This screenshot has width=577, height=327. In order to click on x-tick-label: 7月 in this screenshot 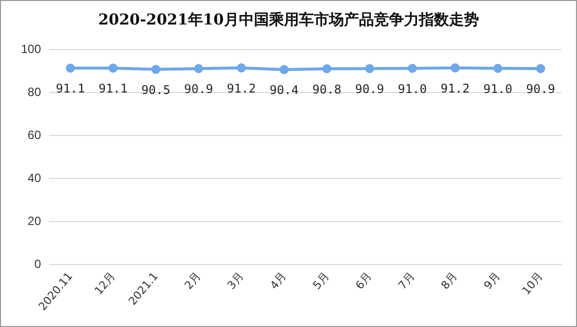, I will do `click(407, 281)`.